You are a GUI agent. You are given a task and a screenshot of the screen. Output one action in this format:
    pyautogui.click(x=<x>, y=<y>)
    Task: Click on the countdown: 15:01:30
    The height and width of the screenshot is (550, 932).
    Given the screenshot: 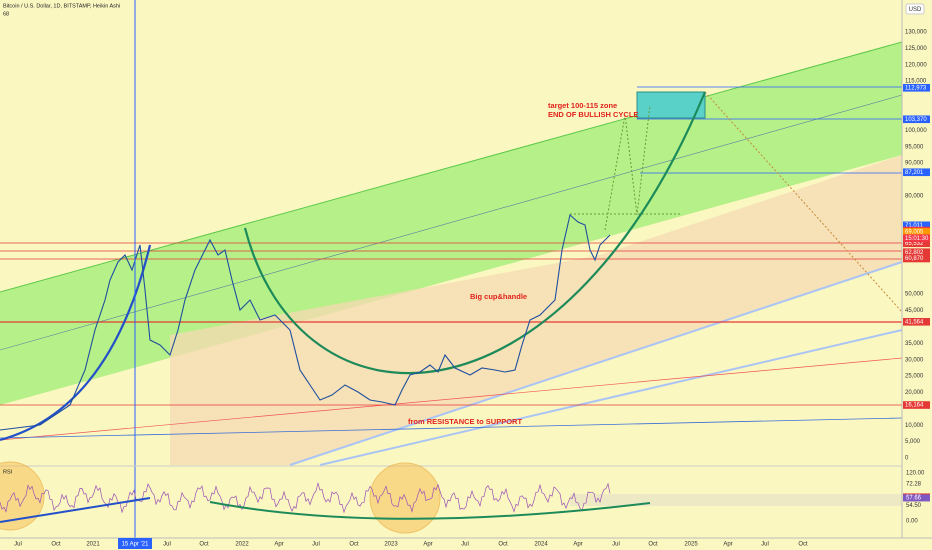 What is the action you would take?
    pyautogui.click(x=917, y=239)
    